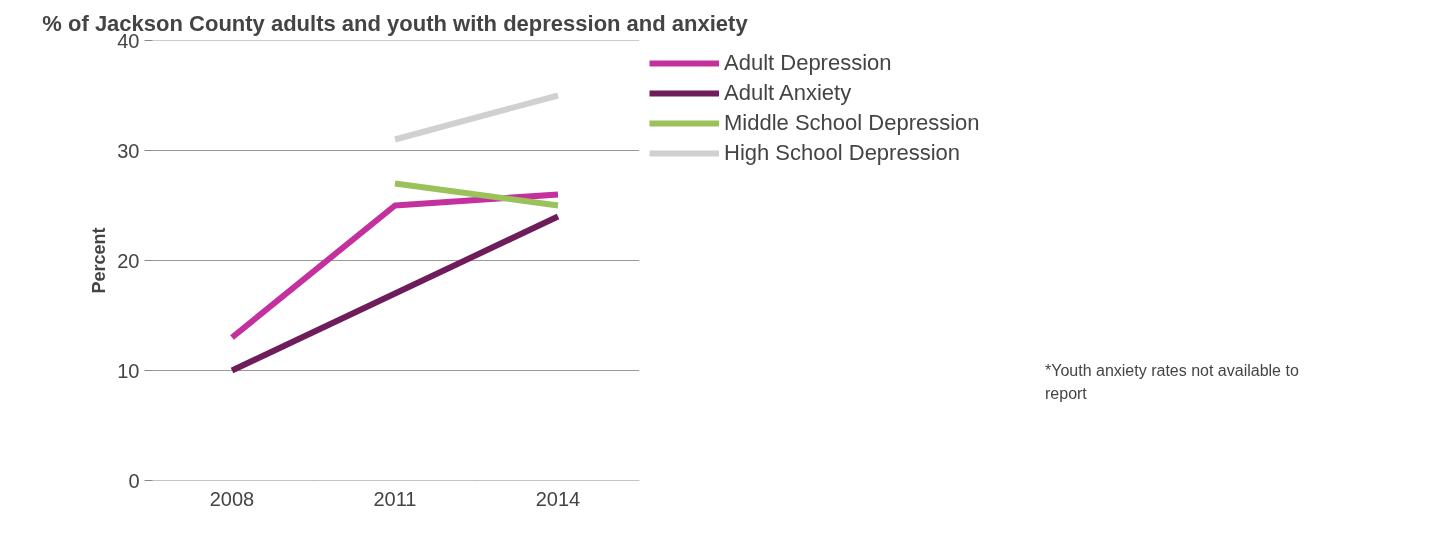 The image size is (1432, 559). What do you see at coordinates (808, 63) in the screenshot?
I see `legend-label: Adult Depression` at bounding box center [808, 63].